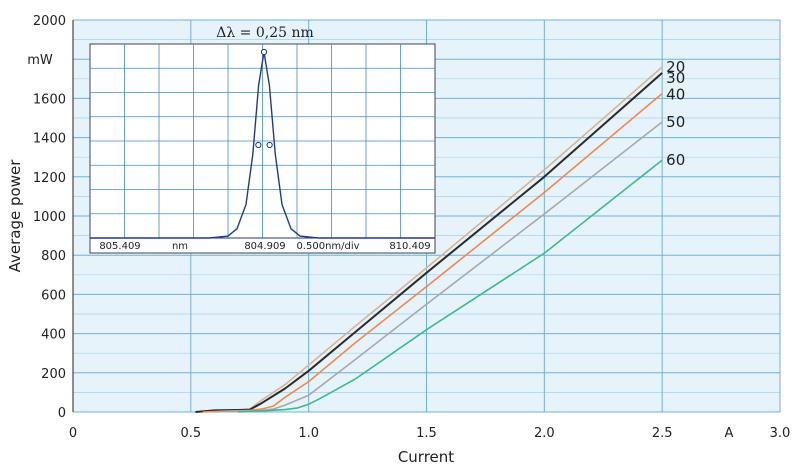  I want to click on y-axis-title: Average power, so click(15, 216).